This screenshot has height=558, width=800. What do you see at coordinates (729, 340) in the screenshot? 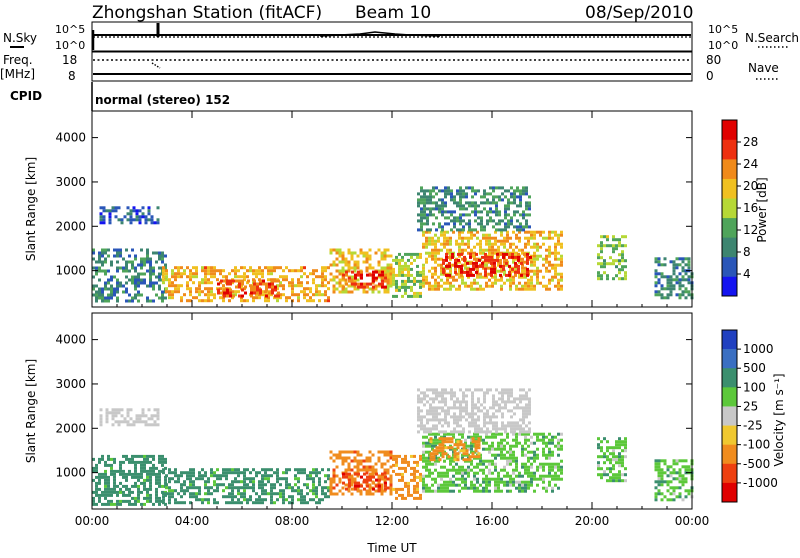
I see `velocity-colorbar-segment` at bounding box center [729, 340].